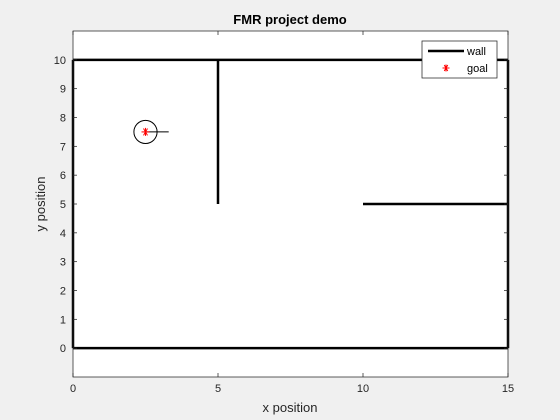 The image size is (560, 420). Describe the element at coordinates (63, 119) in the screenshot. I see `y-tick-label: 8` at that location.